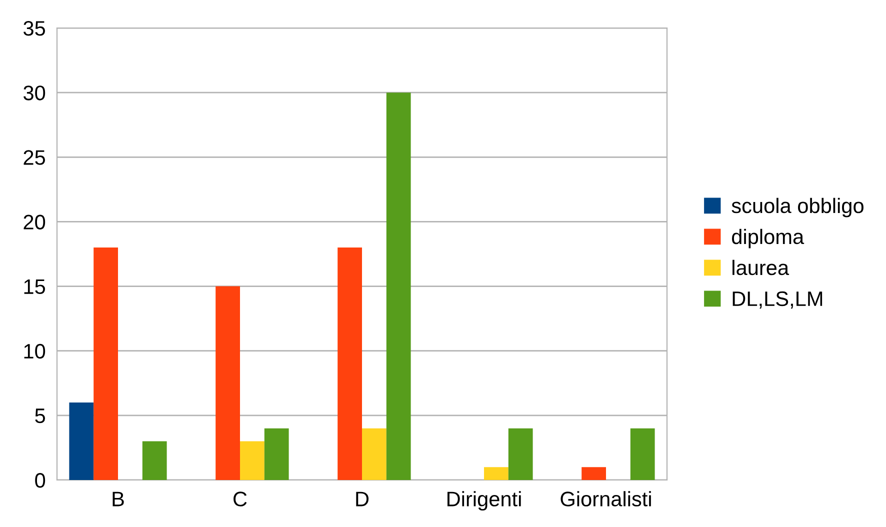  I want to click on y-tick-label: 5, so click(40, 416).